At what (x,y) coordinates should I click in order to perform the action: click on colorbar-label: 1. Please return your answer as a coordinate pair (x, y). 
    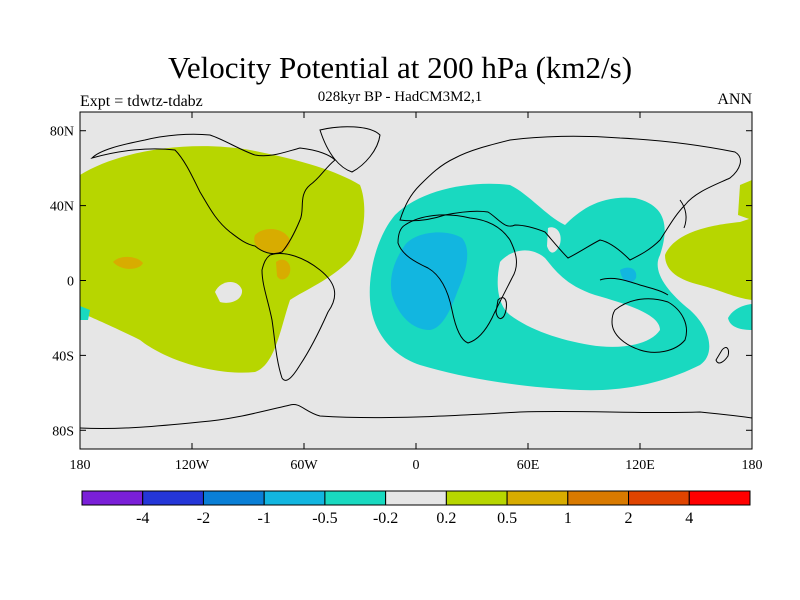
    Looking at the image, I should click on (568, 518).